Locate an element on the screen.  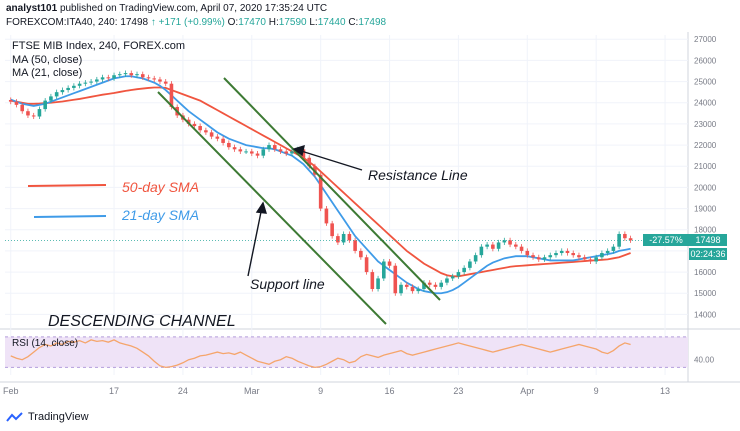
sma21-legend-line is located at coordinates (70, 216).